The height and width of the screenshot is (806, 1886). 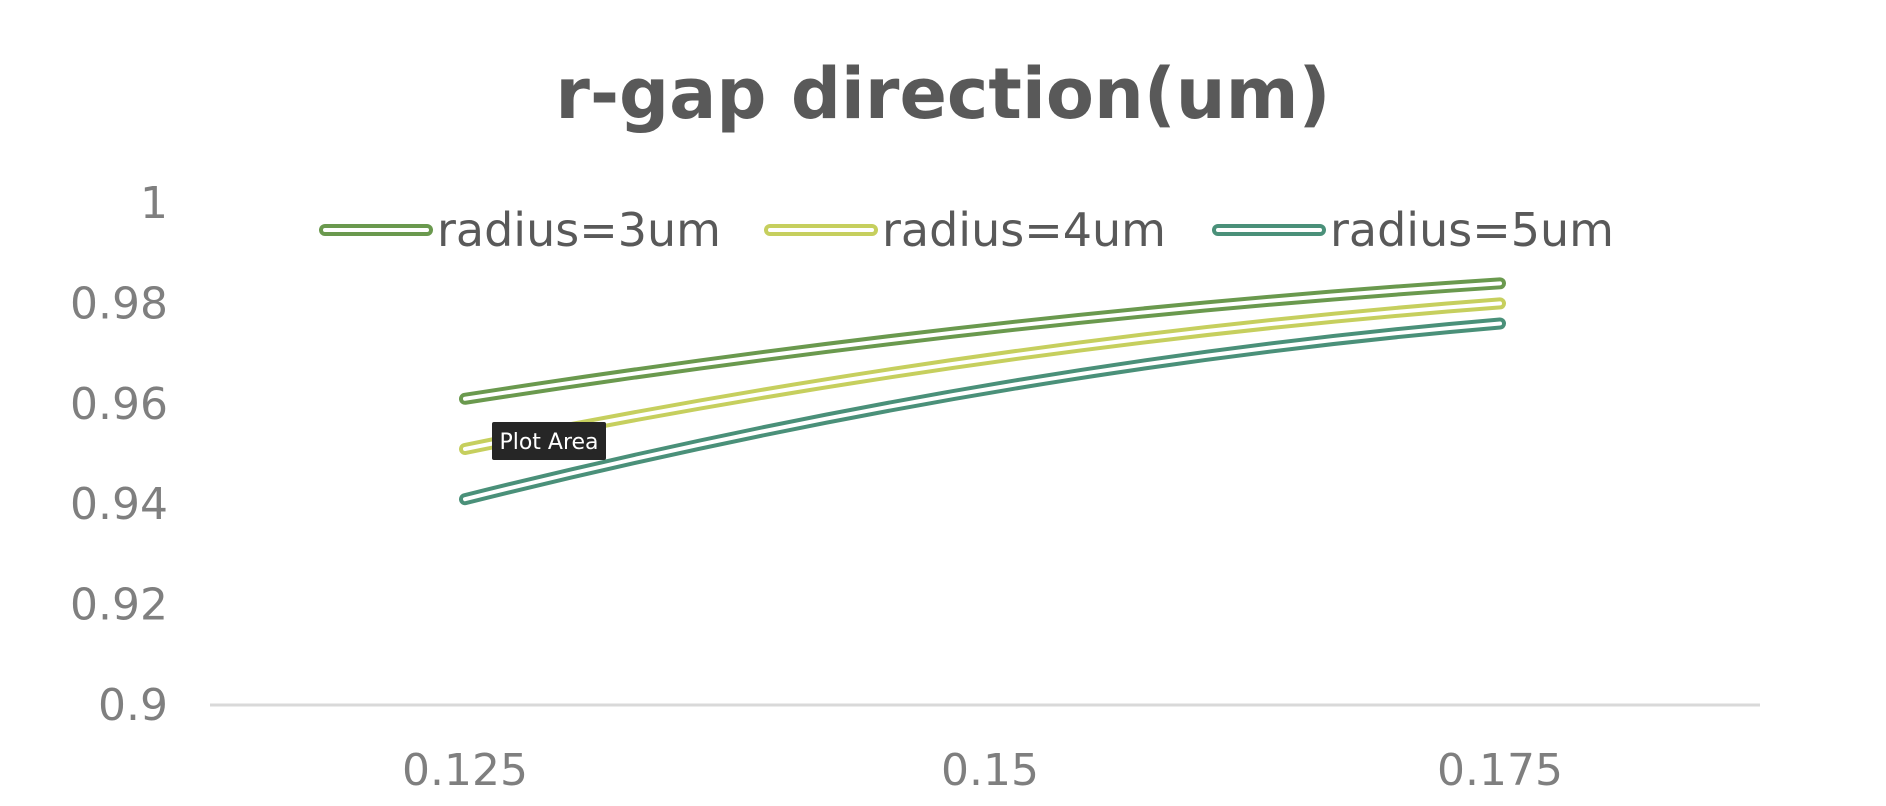 I want to click on series-outline, so click(x=982, y=411).